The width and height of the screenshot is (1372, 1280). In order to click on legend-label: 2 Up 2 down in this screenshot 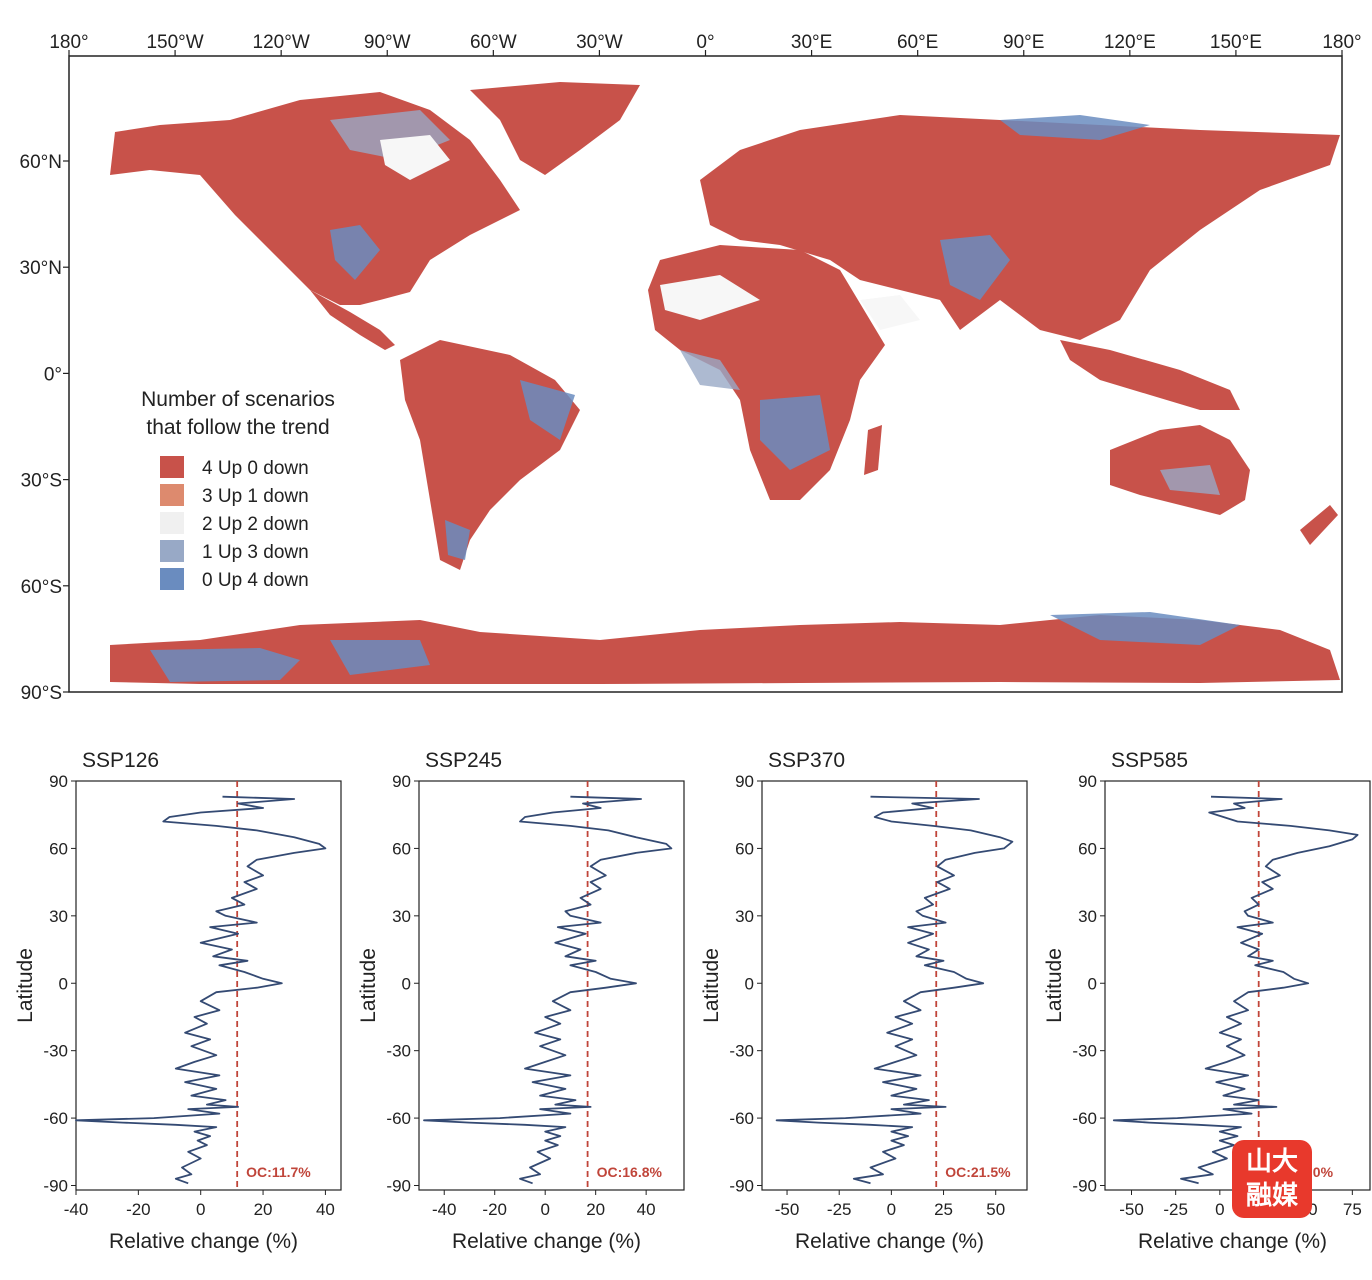, I will do `click(255, 524)`.